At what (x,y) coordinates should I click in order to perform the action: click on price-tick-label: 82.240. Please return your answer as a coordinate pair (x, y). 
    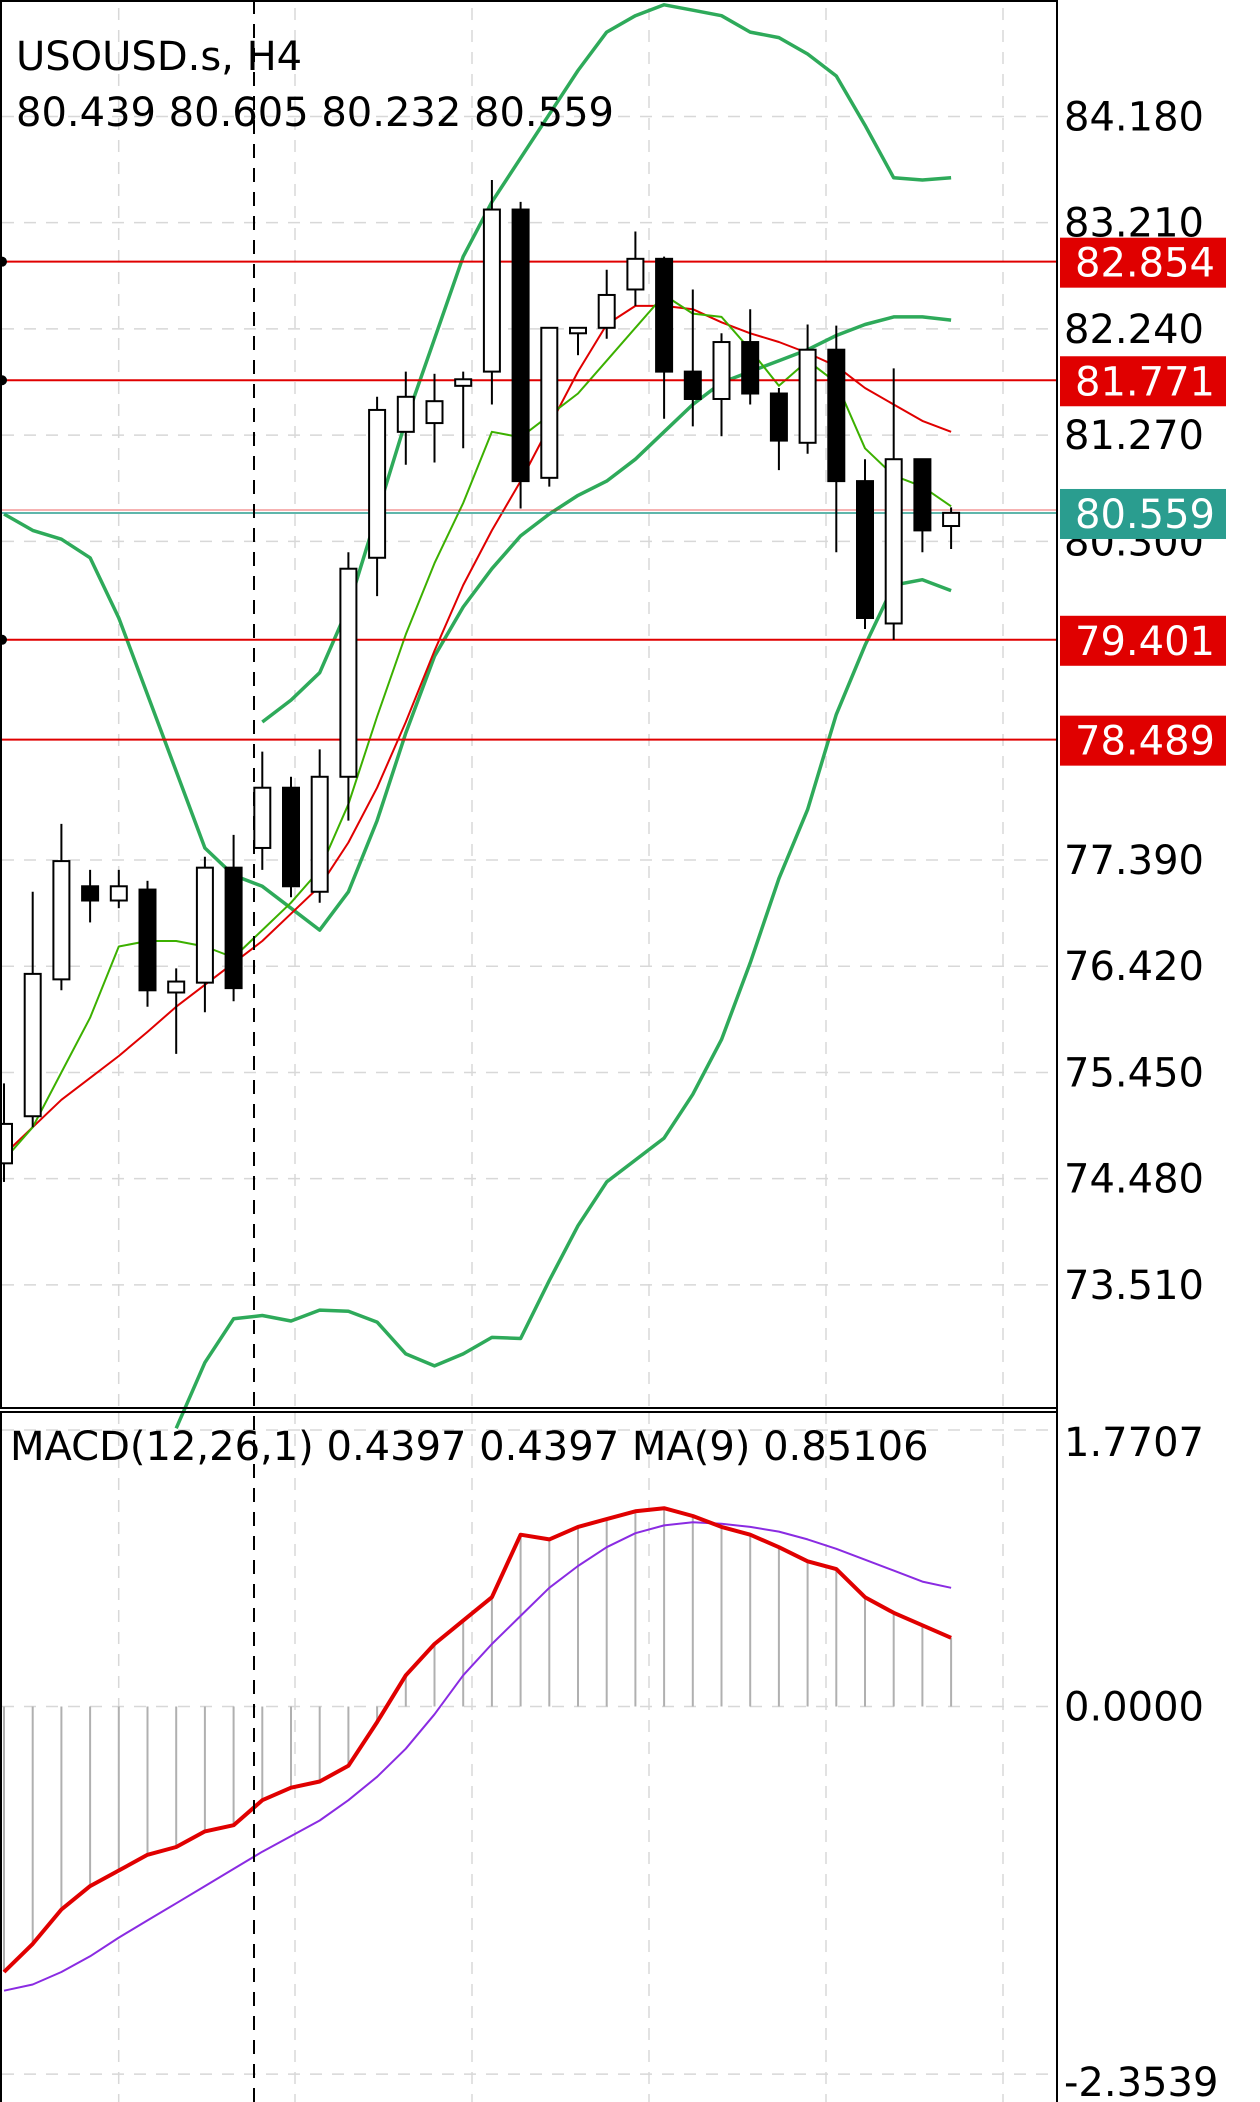
    Looking at the image, I should click on (1134, 330).